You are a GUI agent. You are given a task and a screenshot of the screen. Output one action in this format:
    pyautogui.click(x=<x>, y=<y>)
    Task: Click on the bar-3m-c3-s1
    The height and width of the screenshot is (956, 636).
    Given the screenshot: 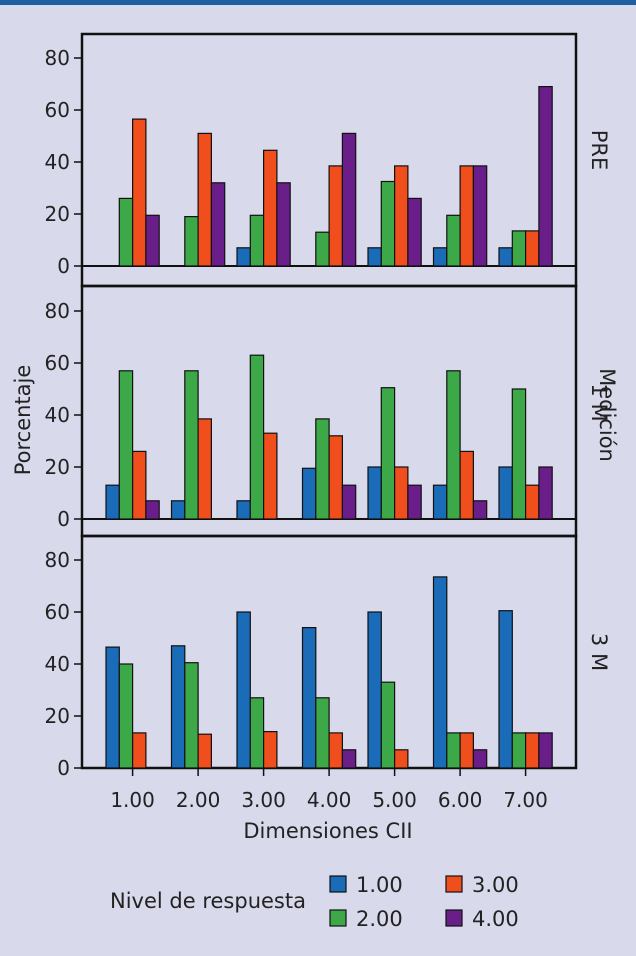 What is the action you would take?
    pyautogui.click(x=243, y=690)
    